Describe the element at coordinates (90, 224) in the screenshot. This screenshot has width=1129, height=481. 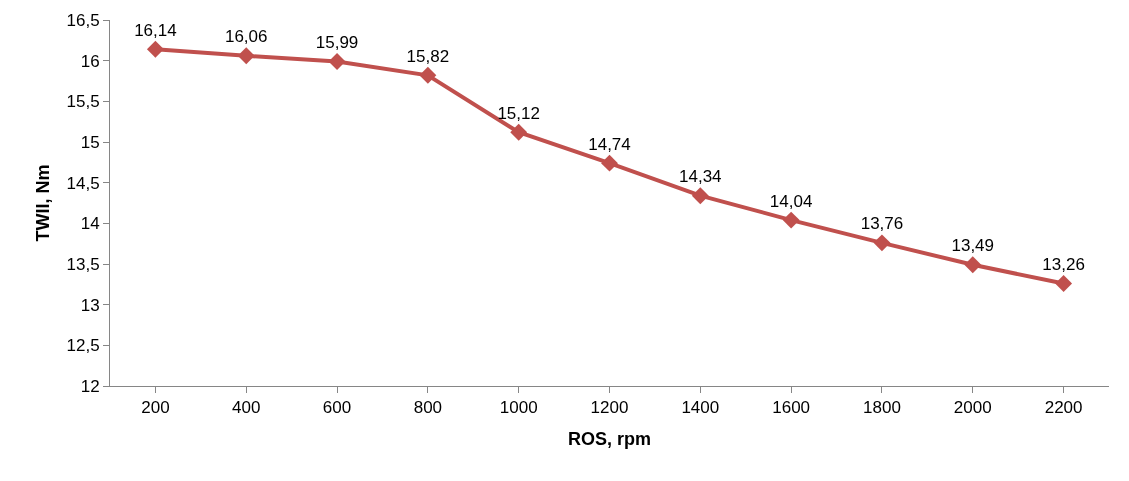
I see `y-tick-label: 14` at that location.